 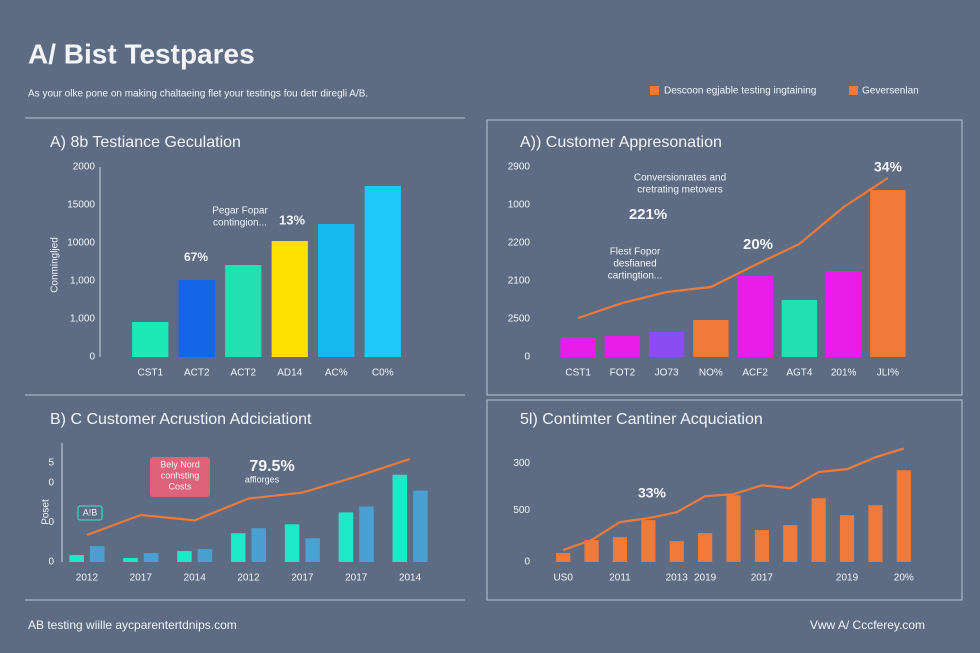 What do you see at coordinates (181, 419) in the screenshot?
I see `chart-title: B) C Customer Acrustion Adciciationt` at bounding box center [181, 419].